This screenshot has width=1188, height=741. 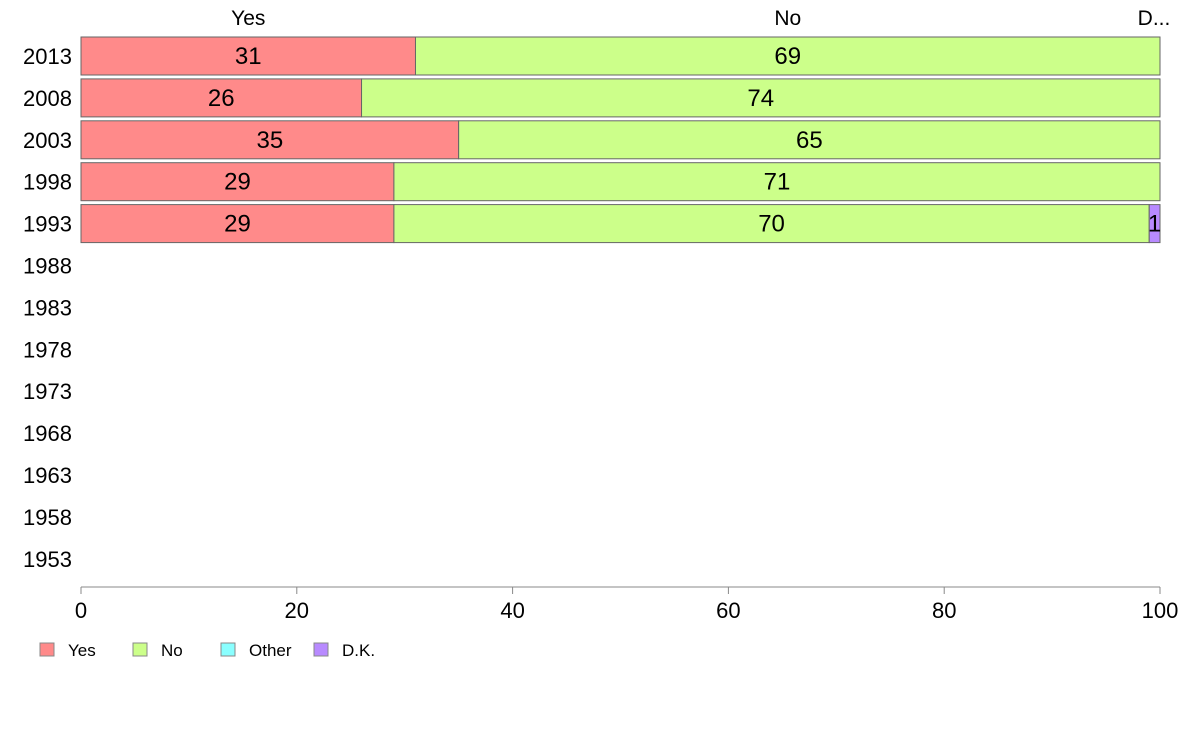 What do you see at coordinates (787, 18) in the screenshot?
I see `top-label-no: No` at bounding box center [787, 18].